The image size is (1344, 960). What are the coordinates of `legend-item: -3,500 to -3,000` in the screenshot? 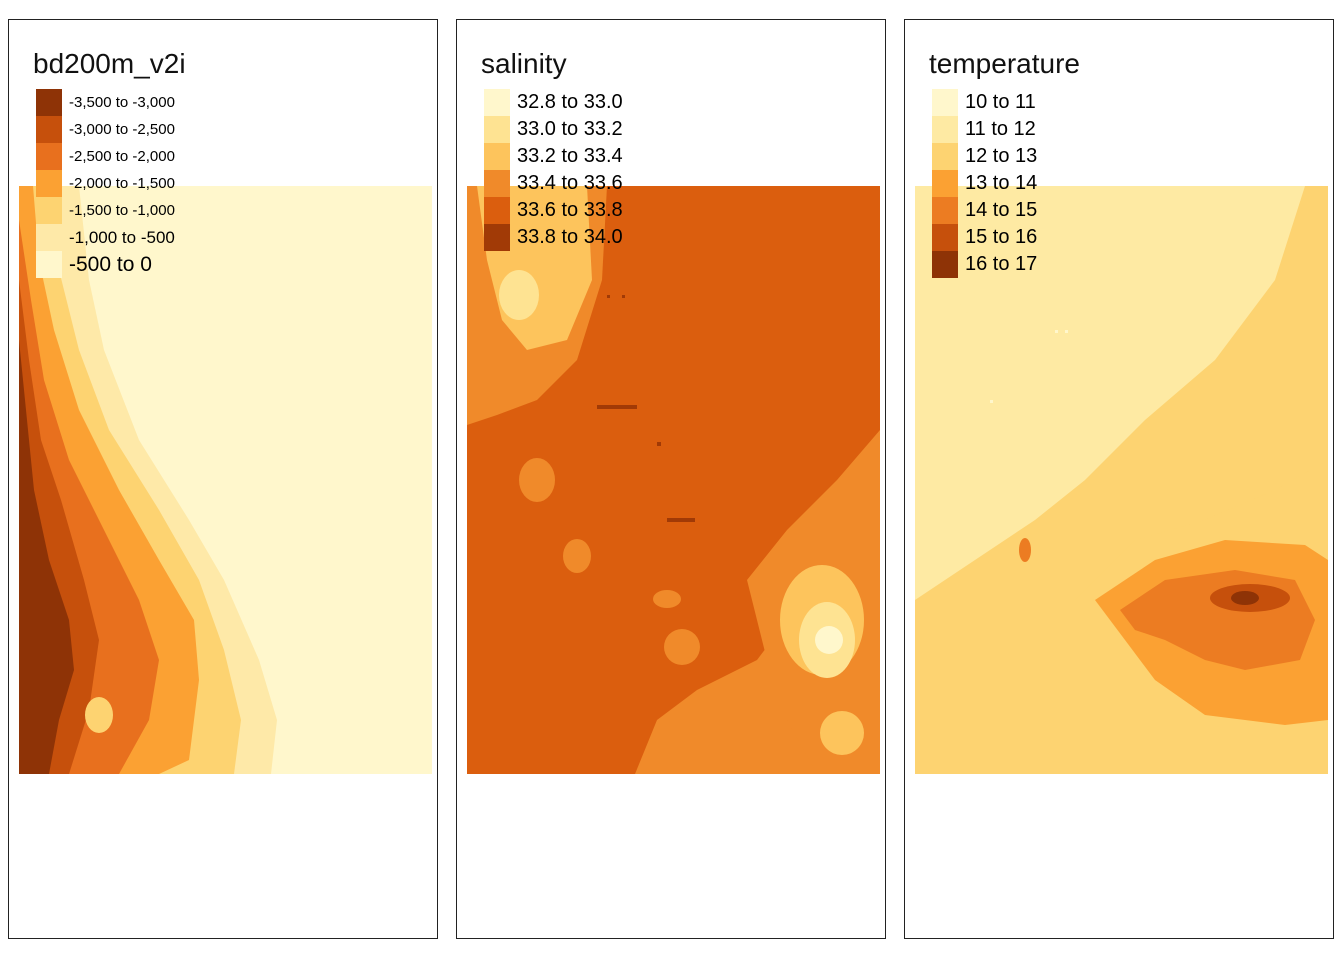 It's located at (105, 102).